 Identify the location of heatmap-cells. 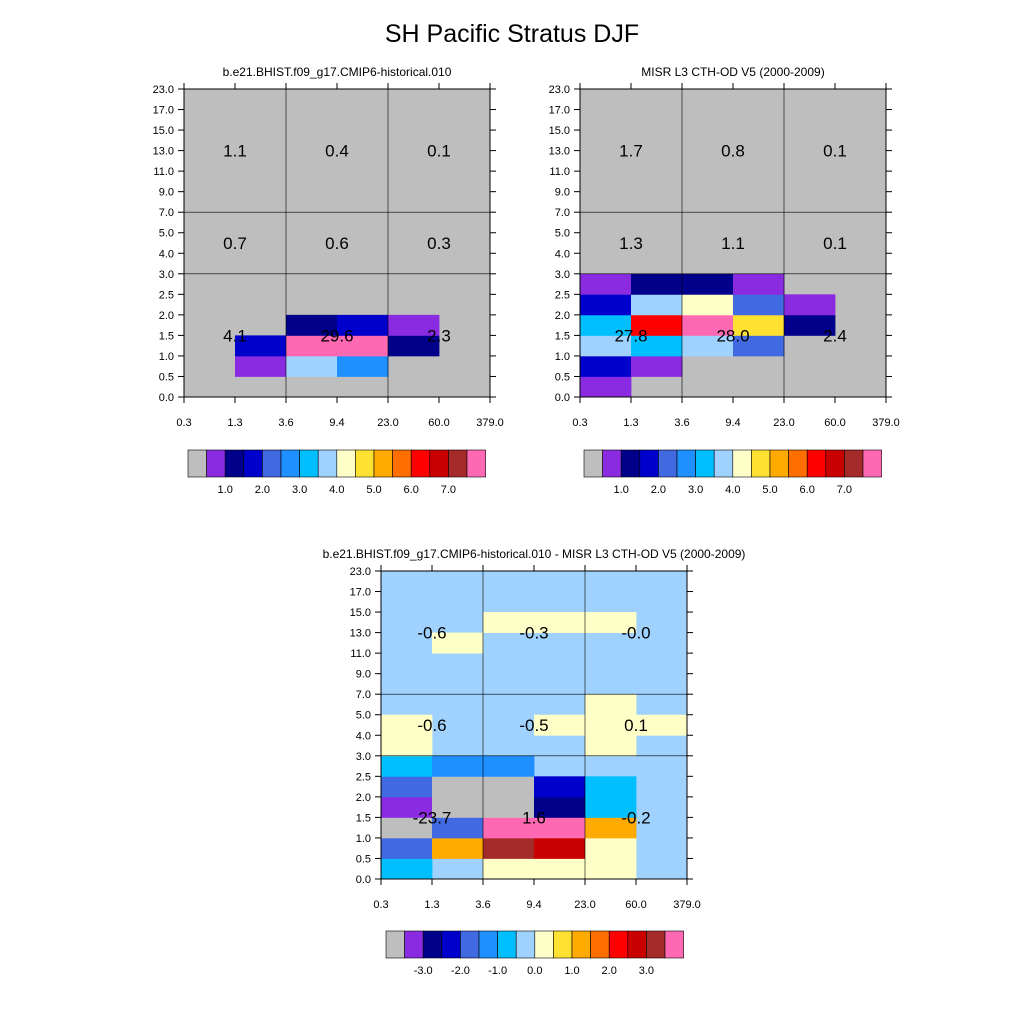
(534, 746).